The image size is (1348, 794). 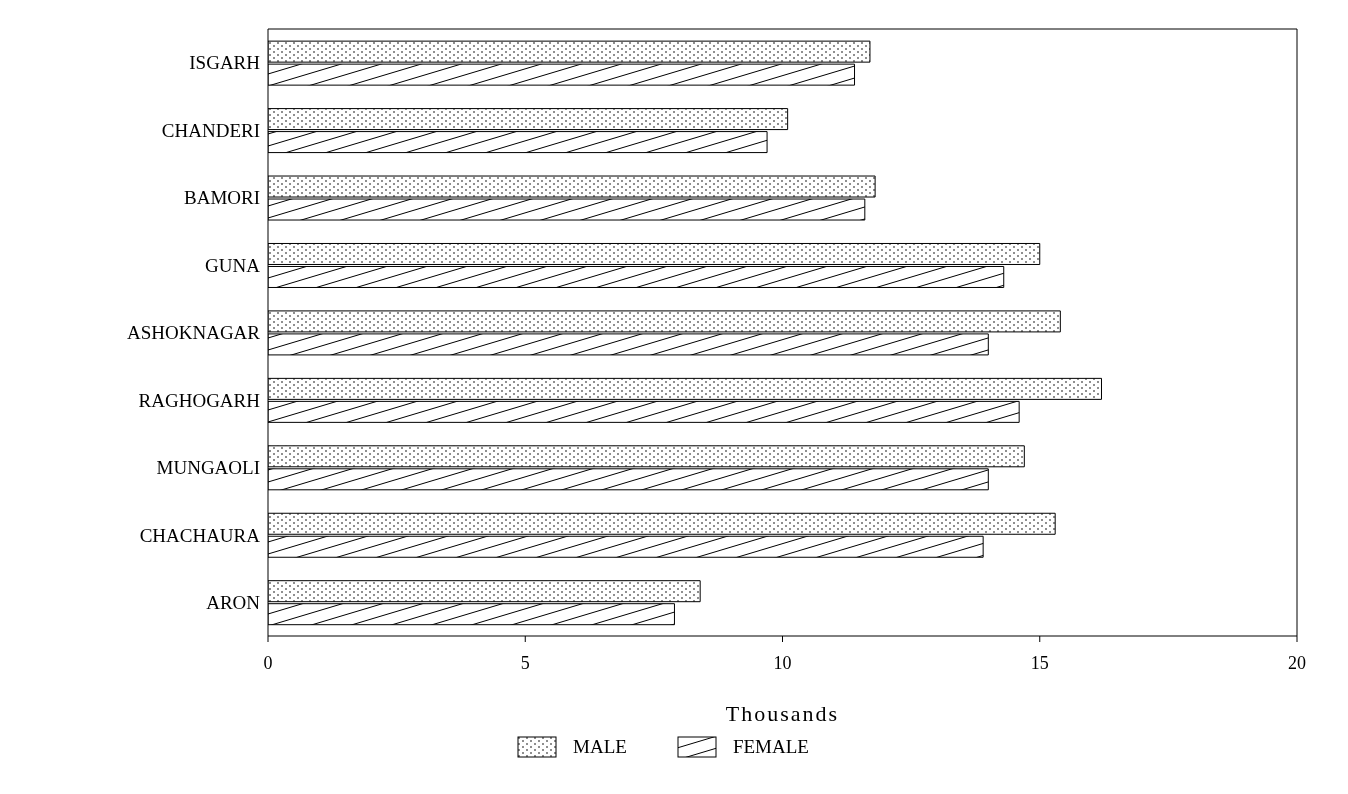 I want to click on y-tick-label: RAGHOGARH, so click(x=199, y=400).